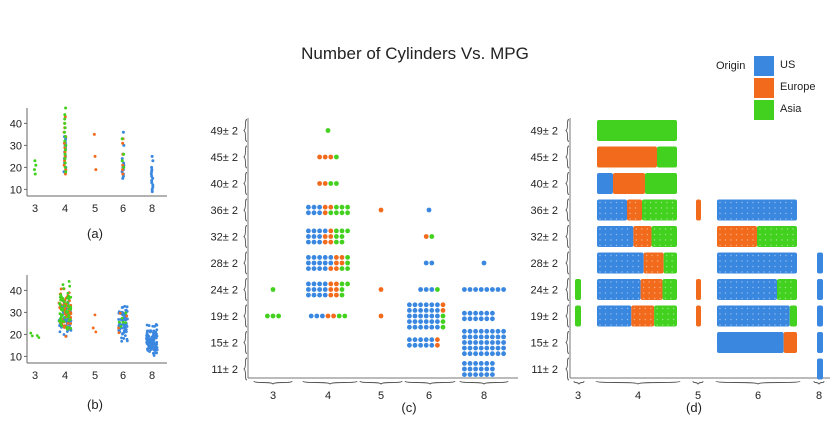 The width and height of the screenshot is (830, 423). I want to click on y-bin-label-c: 36± 2, so click(224, 211).